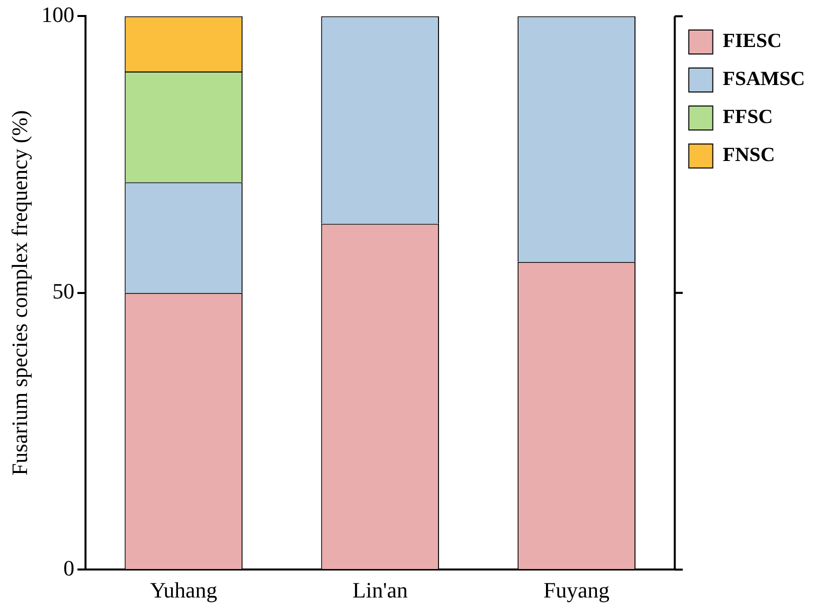 This screenshot has height=612, width=825. I want to click on y-axis-title: Fusarium species complex frequency (%), so click(19, 293).